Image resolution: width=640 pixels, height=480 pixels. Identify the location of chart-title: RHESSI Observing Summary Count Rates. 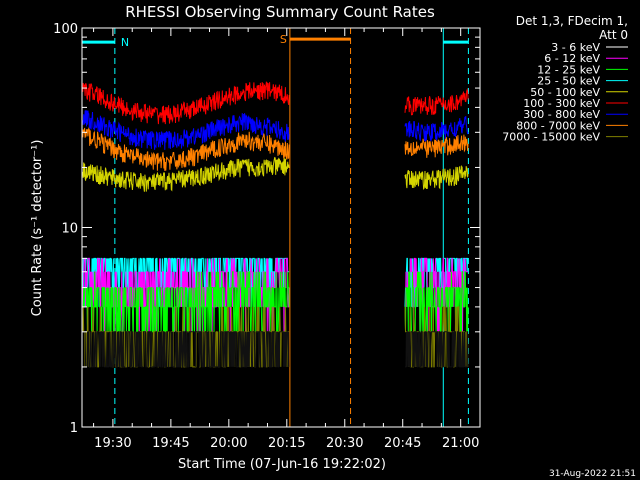
(280, 12).